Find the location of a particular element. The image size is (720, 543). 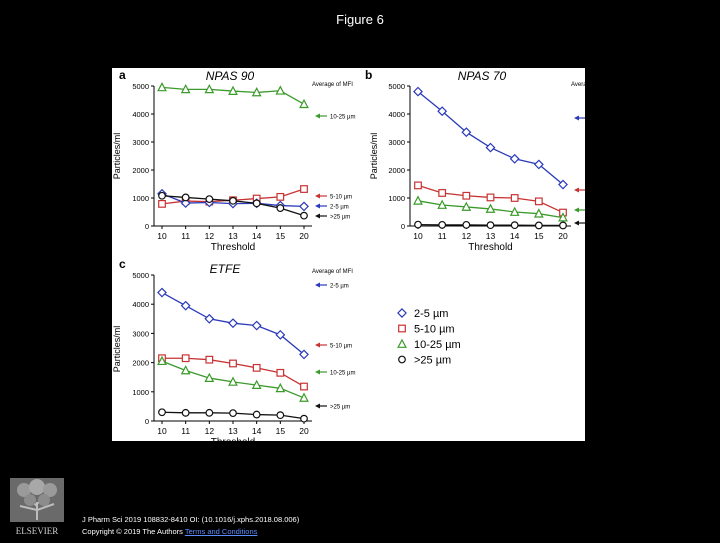

legend-series-label: >25 µm is located at coordinates (340, 218).